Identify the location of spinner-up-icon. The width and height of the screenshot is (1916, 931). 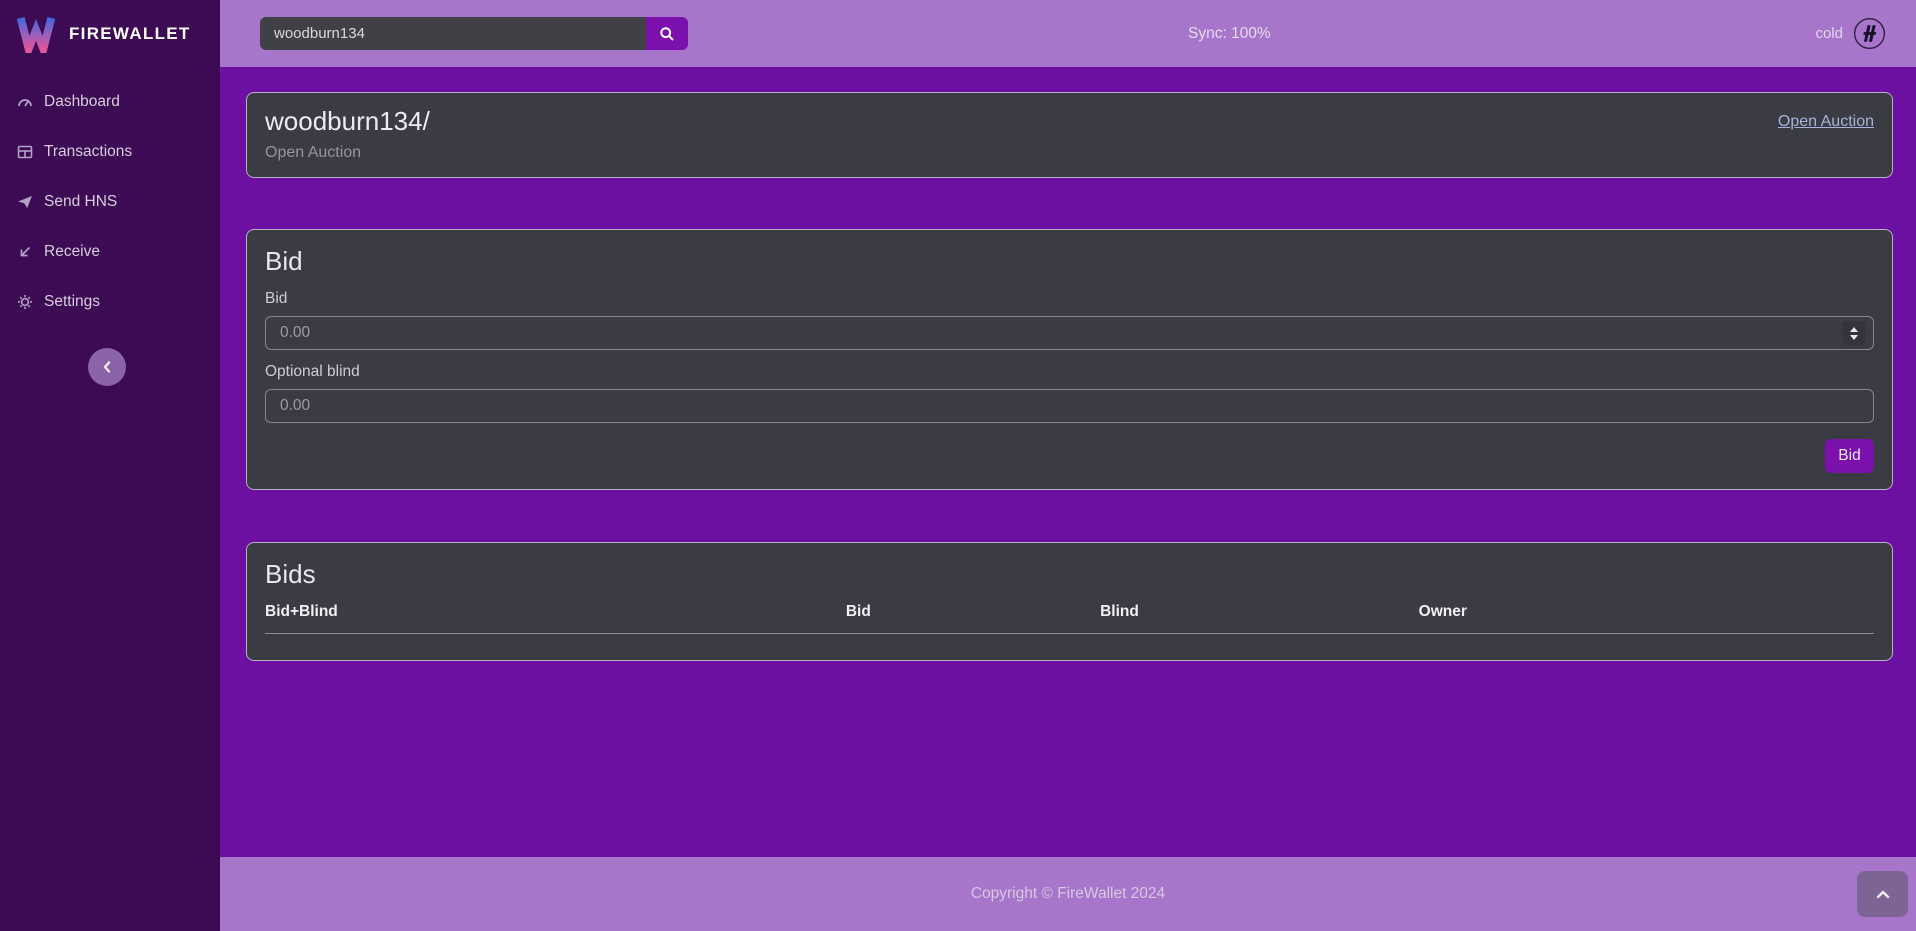
(1854, 329).